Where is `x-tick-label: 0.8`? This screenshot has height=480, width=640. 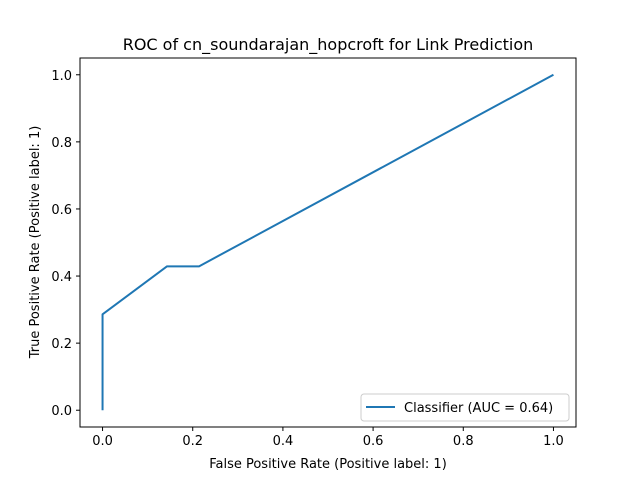
x-tick-label: 0.8 is located at coordinates (463, 441).